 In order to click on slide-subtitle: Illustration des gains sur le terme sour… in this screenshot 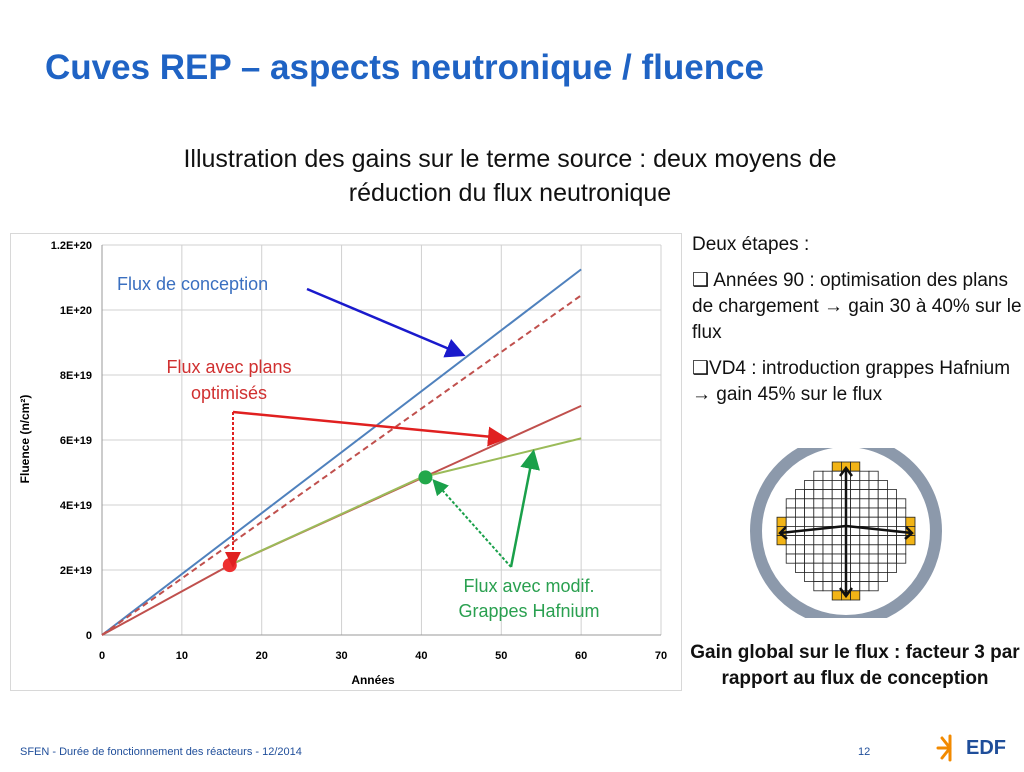, I will do `click(510, 176)`.